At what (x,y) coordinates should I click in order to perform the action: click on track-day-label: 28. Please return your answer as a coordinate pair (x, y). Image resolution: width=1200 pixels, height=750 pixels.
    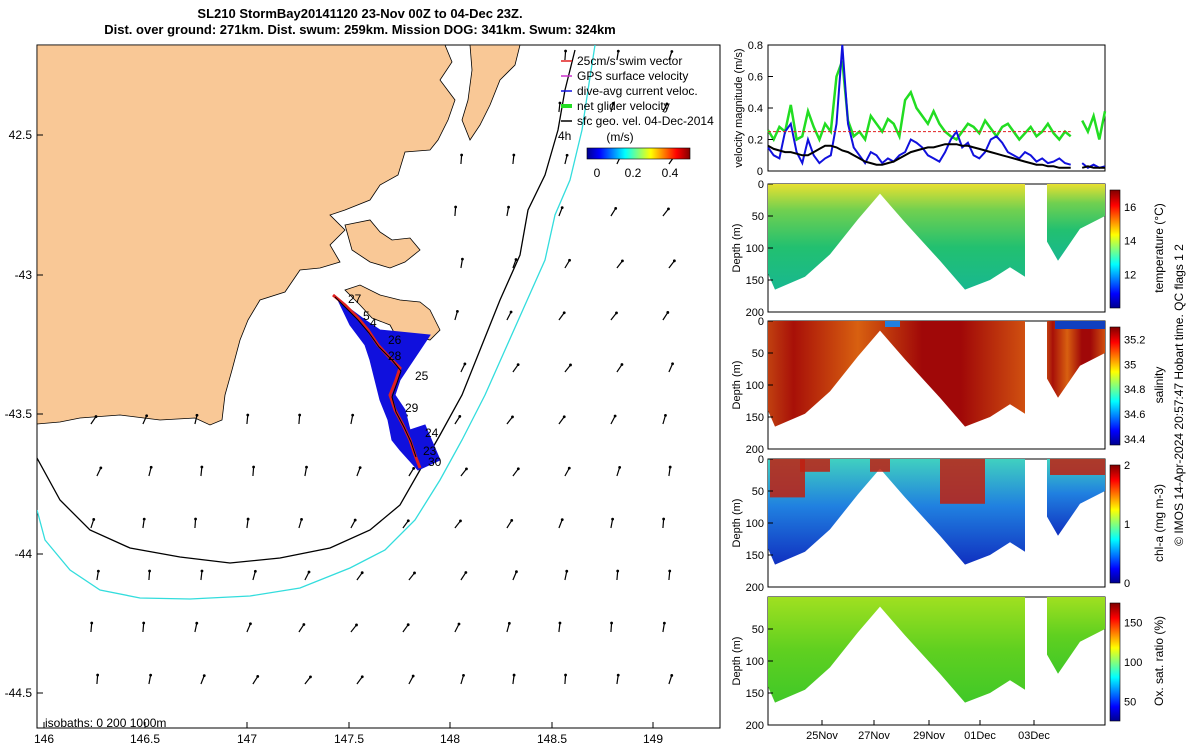
    Looking at the image, I should click on (395, 356).